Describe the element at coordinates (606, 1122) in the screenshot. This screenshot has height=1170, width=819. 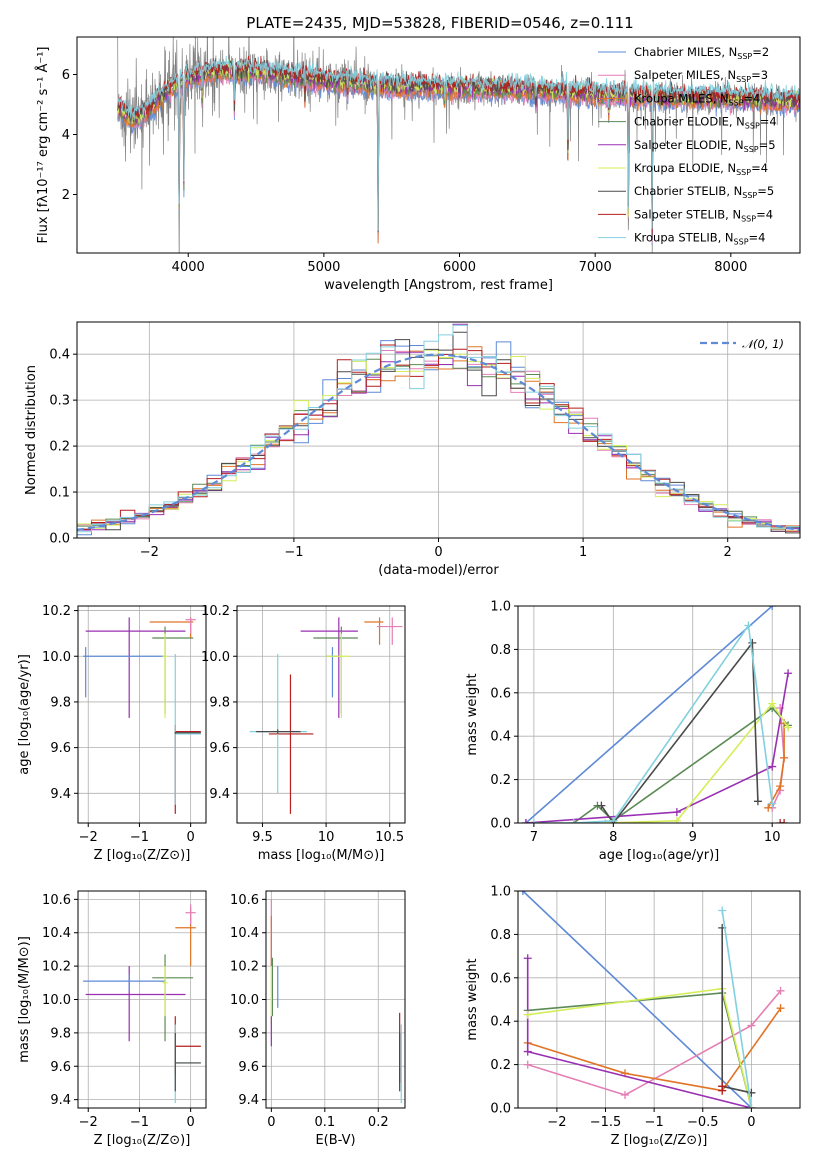
I see `x-tick-label: −1.5` at that location.